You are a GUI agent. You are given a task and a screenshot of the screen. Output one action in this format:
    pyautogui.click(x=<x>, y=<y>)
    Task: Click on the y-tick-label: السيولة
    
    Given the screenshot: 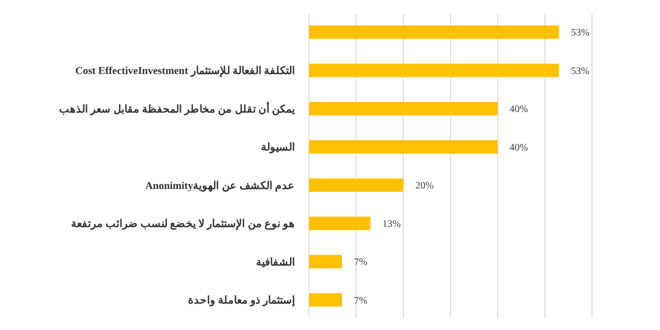 What is the action you would take?
    pyautogui.click(x=278, y=148)
    